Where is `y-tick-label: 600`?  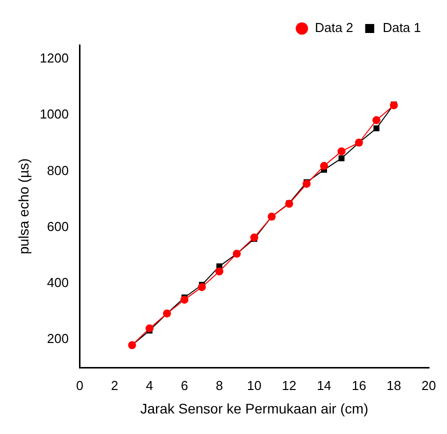
y-tick-label: 600 is located at coordinates (58, 226).